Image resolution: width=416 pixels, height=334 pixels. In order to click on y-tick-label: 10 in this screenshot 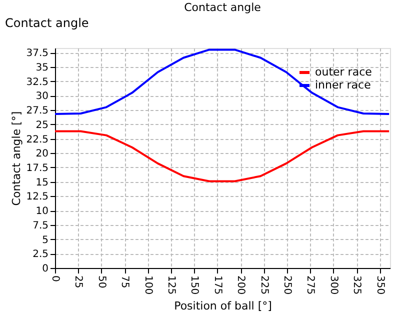, I will do `click(42, 212)`.